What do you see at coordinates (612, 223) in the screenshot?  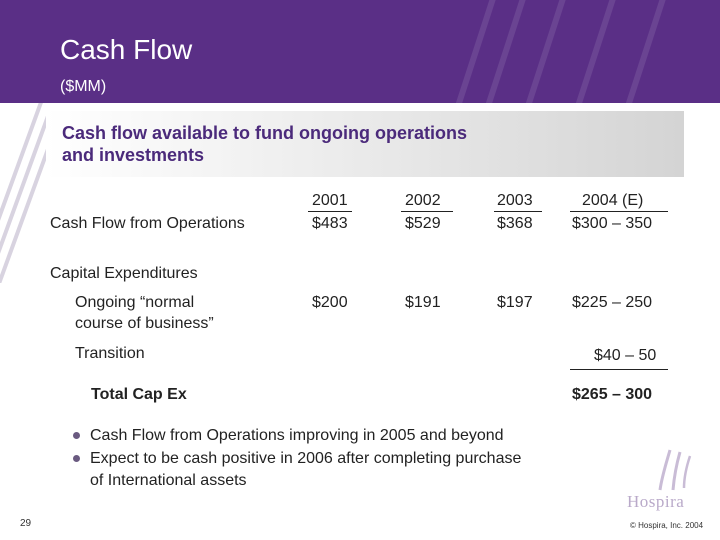 I see `cfo-value-2004e: $300 – 350` at bounding box center [612, 223].